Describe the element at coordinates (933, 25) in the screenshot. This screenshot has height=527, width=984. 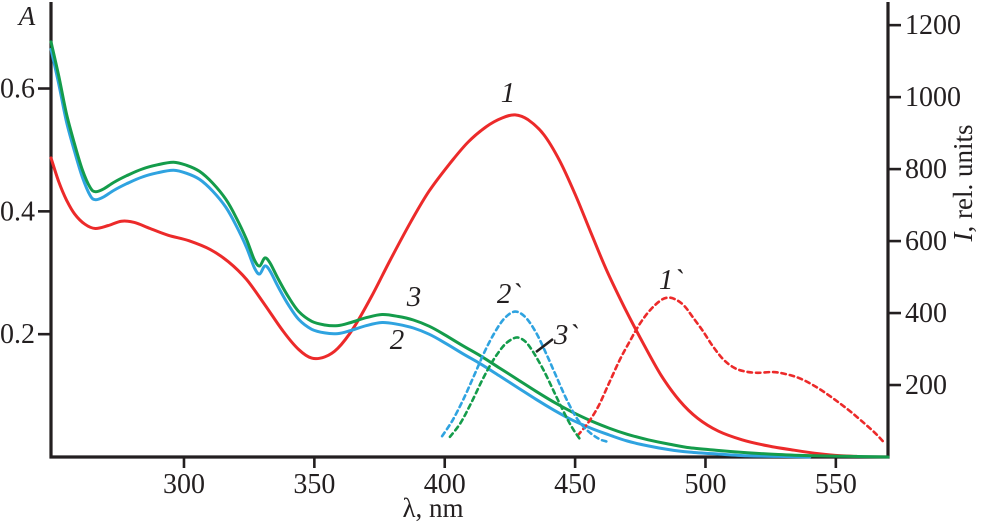
I see `y-right-tick-label-1200: 1200` at that location.